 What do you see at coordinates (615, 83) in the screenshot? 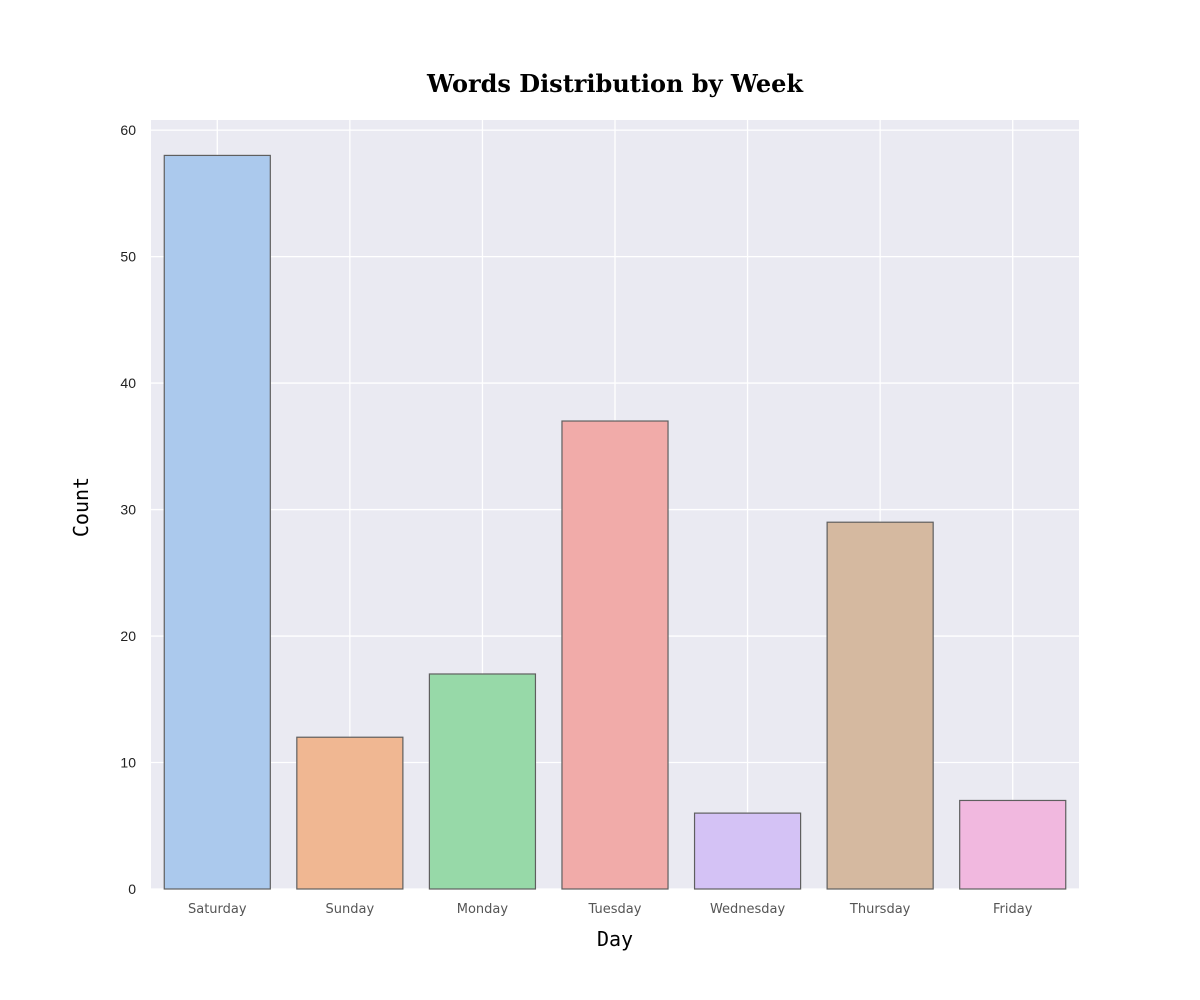
I see `chart-title: Words Distribution by Week` at bounding box center [615, 83].